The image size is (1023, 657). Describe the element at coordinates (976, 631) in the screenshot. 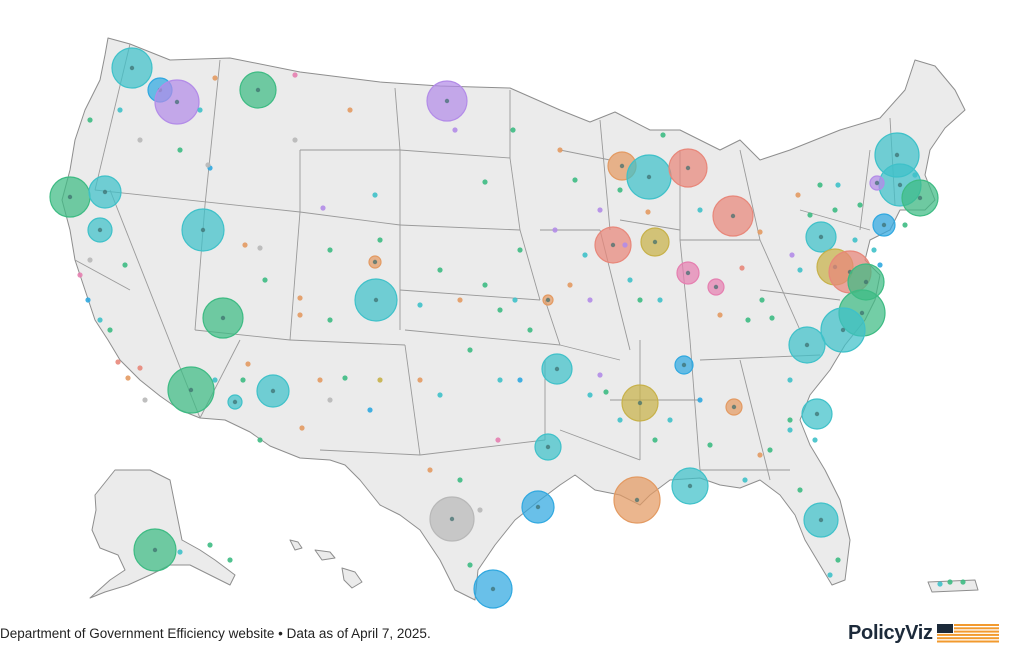

I see `flag-stripe` at that location.